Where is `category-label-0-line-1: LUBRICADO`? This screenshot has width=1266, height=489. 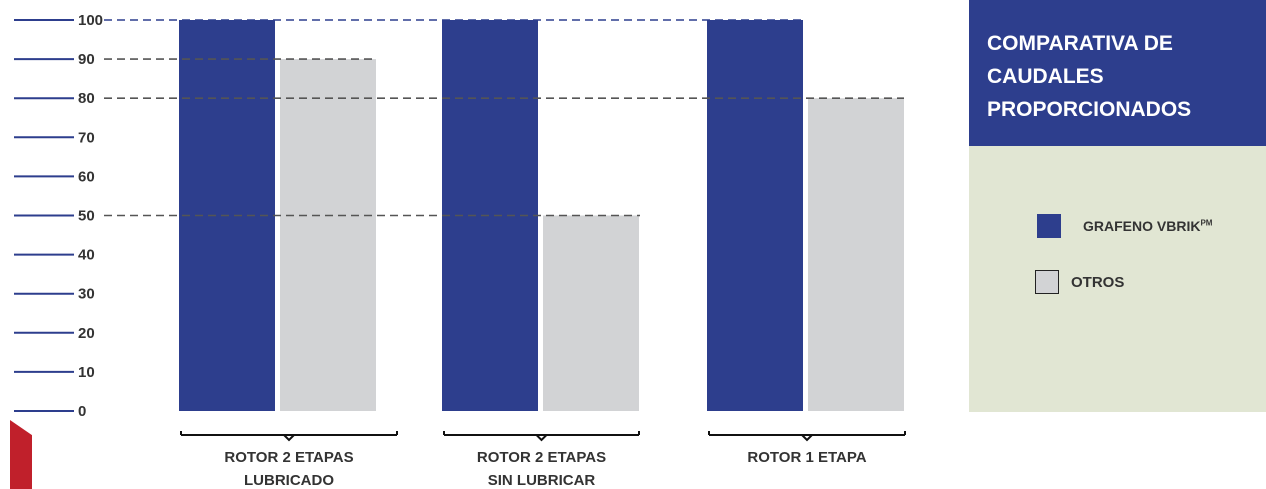
category-label-0-line-1: LUBRICADO is located at coordinates (289, 480).